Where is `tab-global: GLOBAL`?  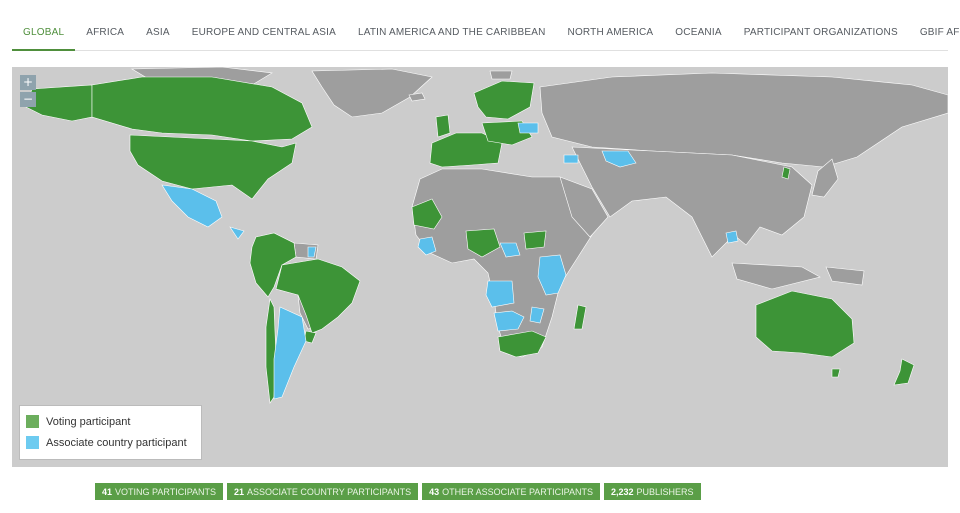
tab-global: GLOBAL is located at coordinates (44, 32).